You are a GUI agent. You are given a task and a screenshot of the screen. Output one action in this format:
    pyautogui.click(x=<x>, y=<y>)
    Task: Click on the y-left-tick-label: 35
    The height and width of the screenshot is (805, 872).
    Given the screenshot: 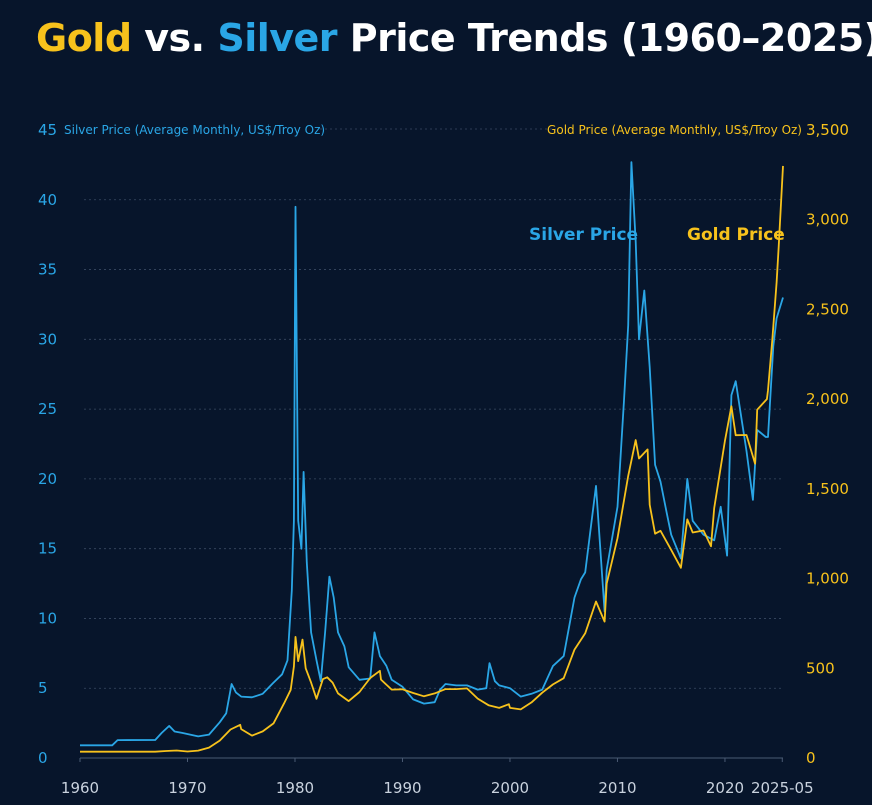 What is the action you would take?
    pyautogui.click(x=47, y=270)
    